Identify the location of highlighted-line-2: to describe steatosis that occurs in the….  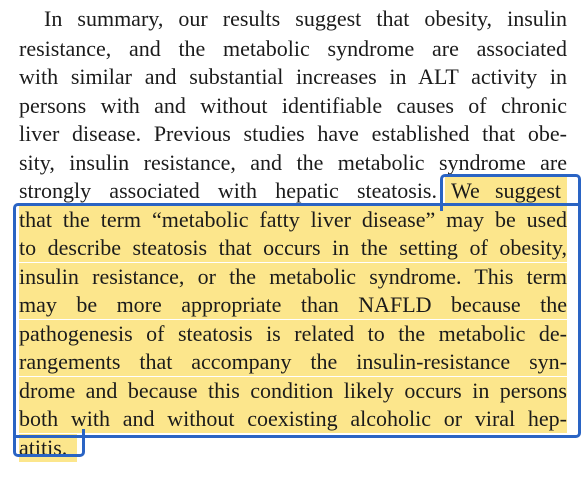
(293, 248).